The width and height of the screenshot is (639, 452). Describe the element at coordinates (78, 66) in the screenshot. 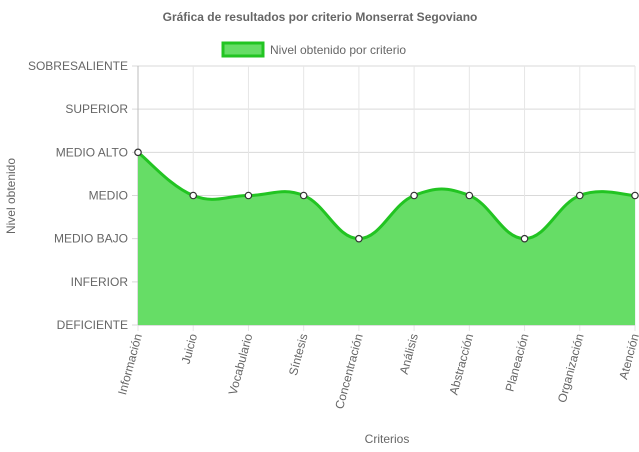

I see `y-tick-label: SOBRESALIENTE` at that location.